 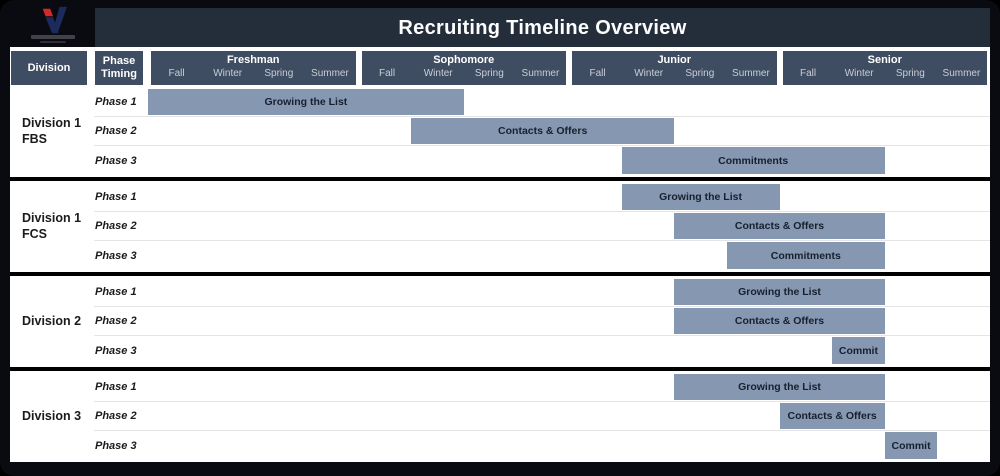 I want to click on v-logo-icon, so click(x=54, y=20).